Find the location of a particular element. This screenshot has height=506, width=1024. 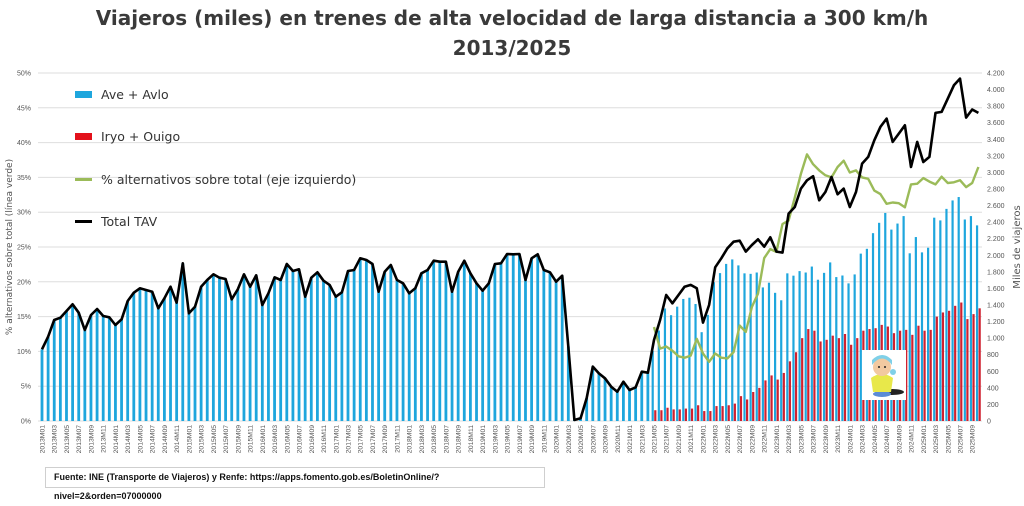

legend-swatch-black-line is located at coordinates (83, 221).